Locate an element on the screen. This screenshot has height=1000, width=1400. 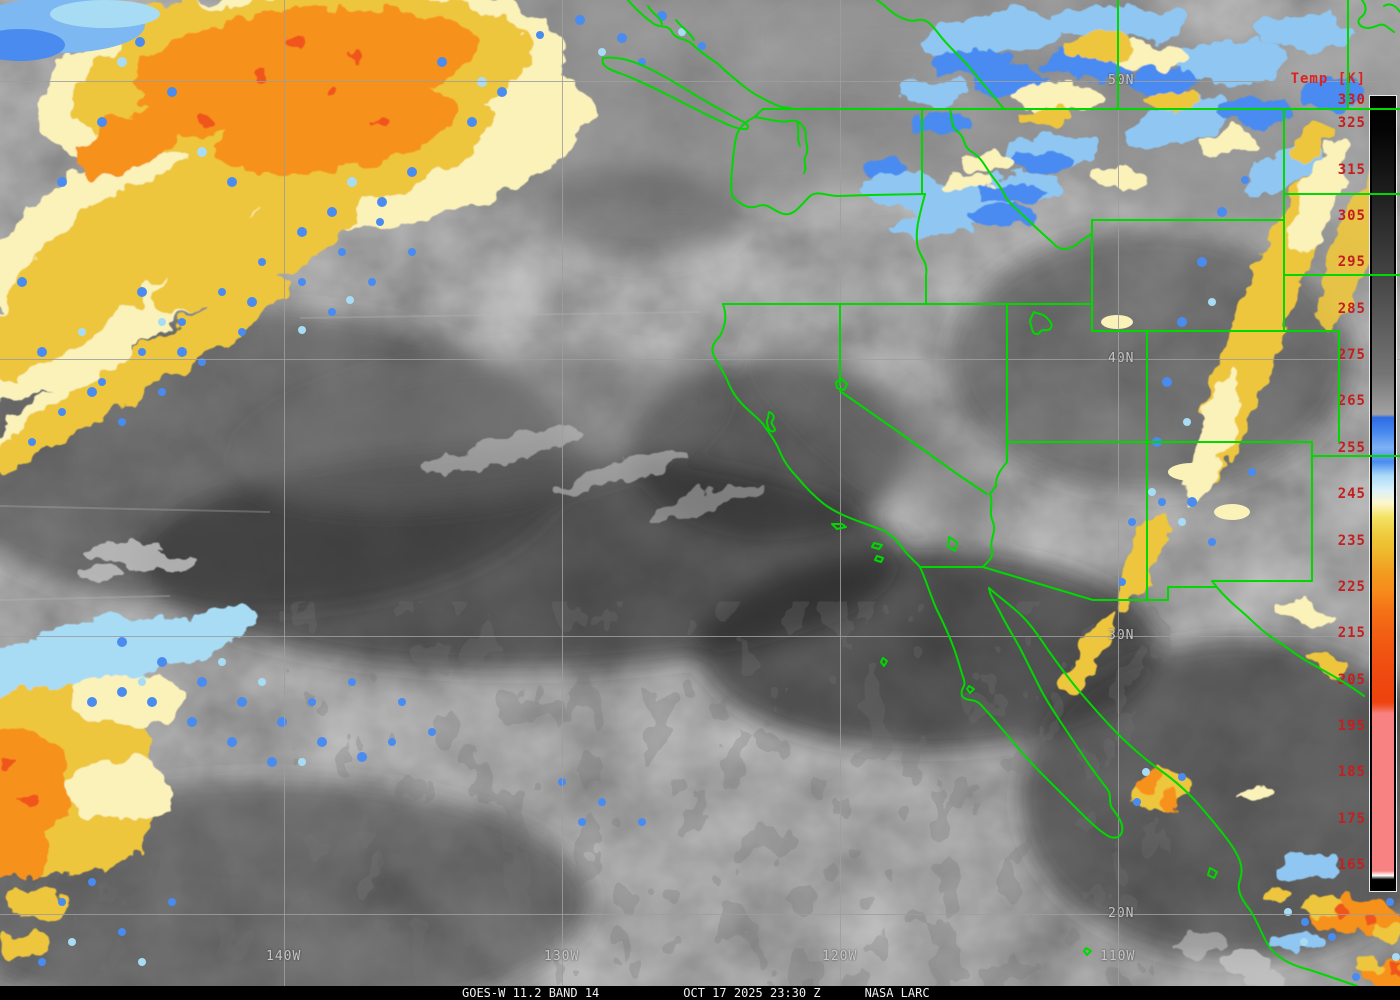
caption-credit: NASA LARC is located at coordinates (897, 993).